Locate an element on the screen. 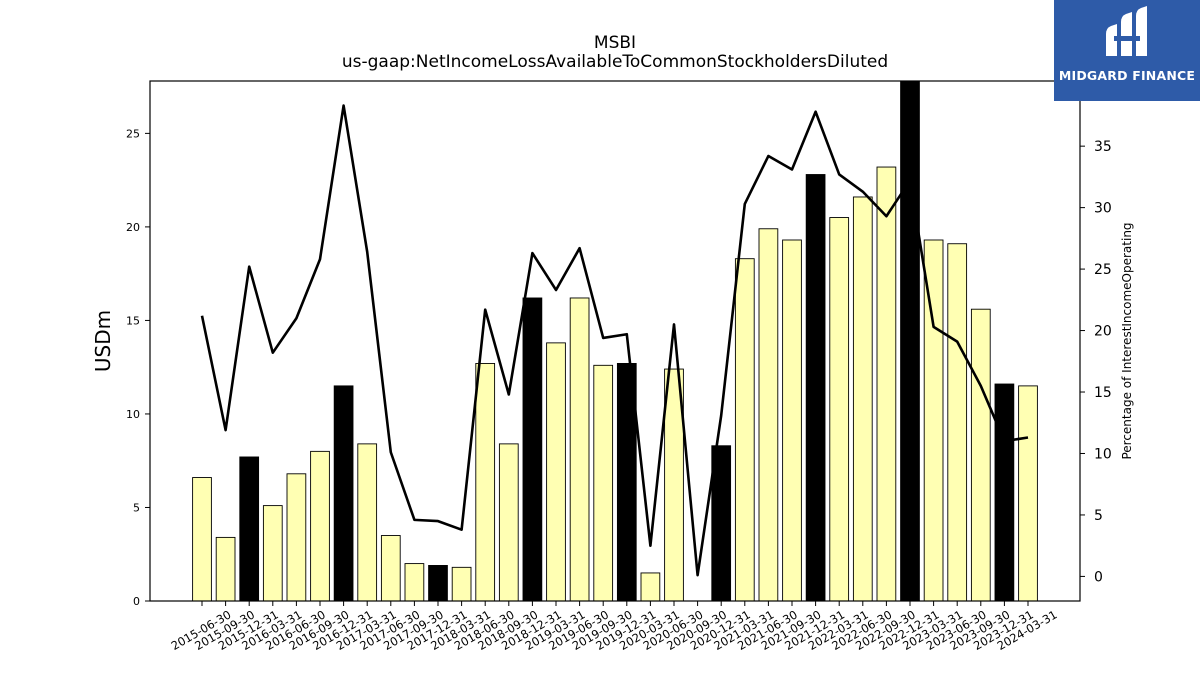 This screenshot has height=675, width=1200. y2-tick-label: 5 is located at coordinates (1098, 516).